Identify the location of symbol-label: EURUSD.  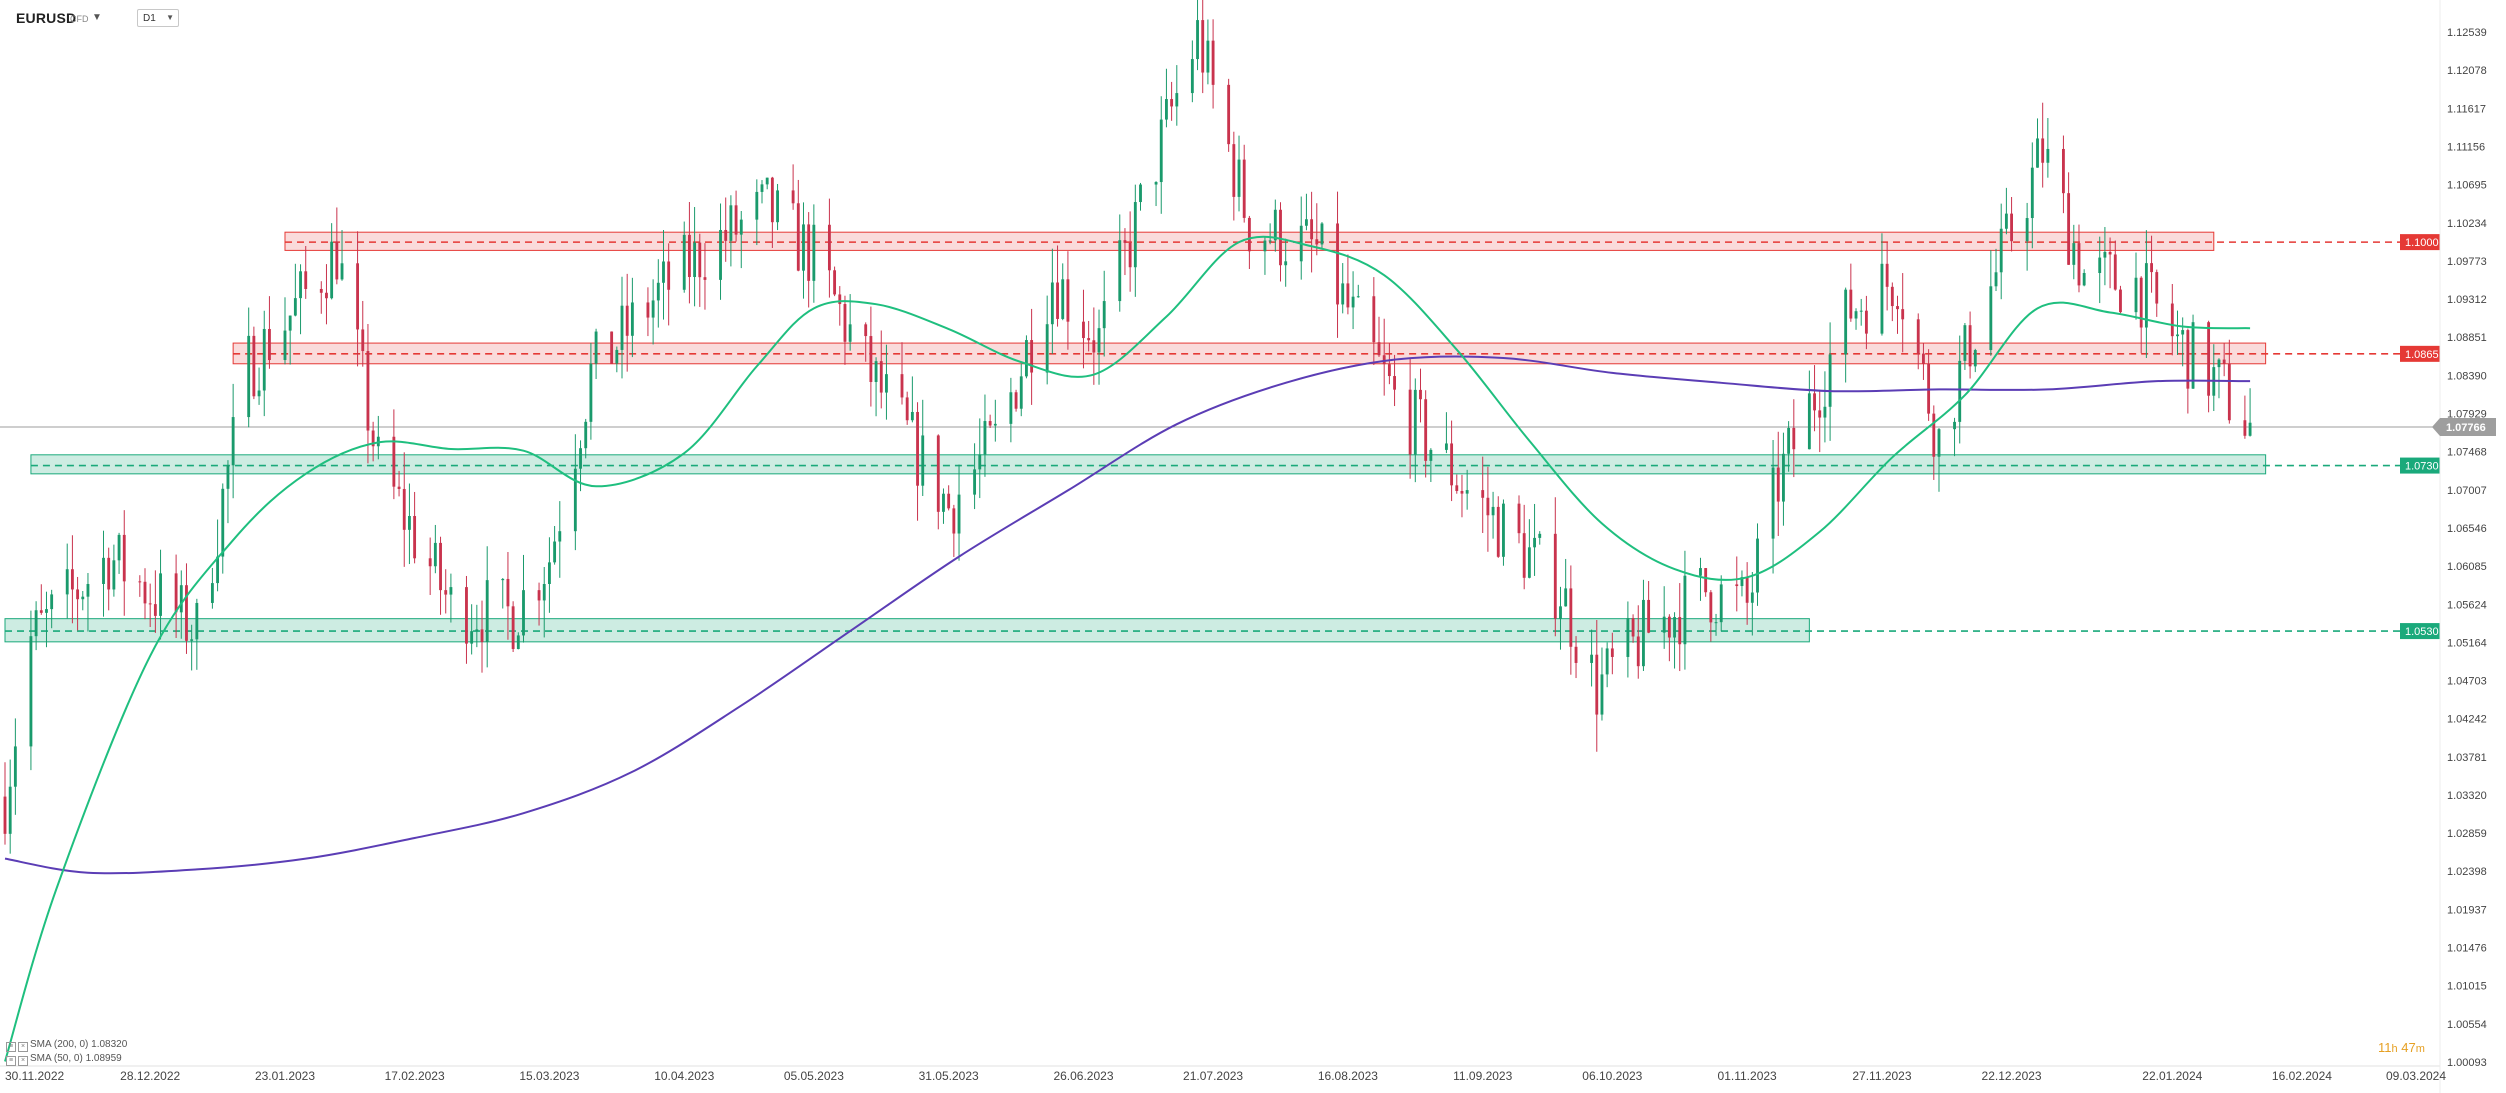
(46, 18).